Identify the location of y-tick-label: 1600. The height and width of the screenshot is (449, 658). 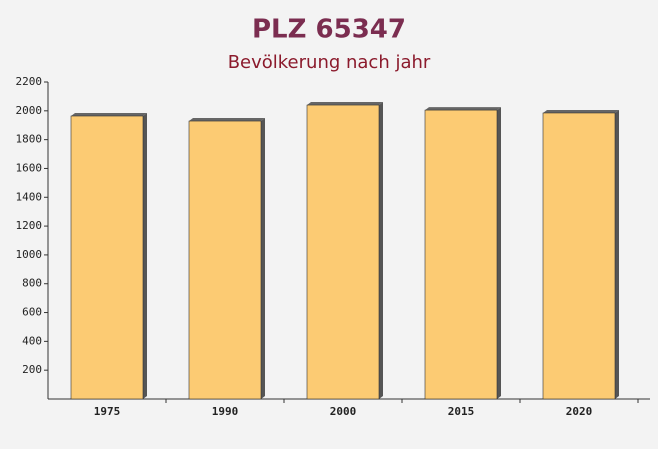
(29, 167).